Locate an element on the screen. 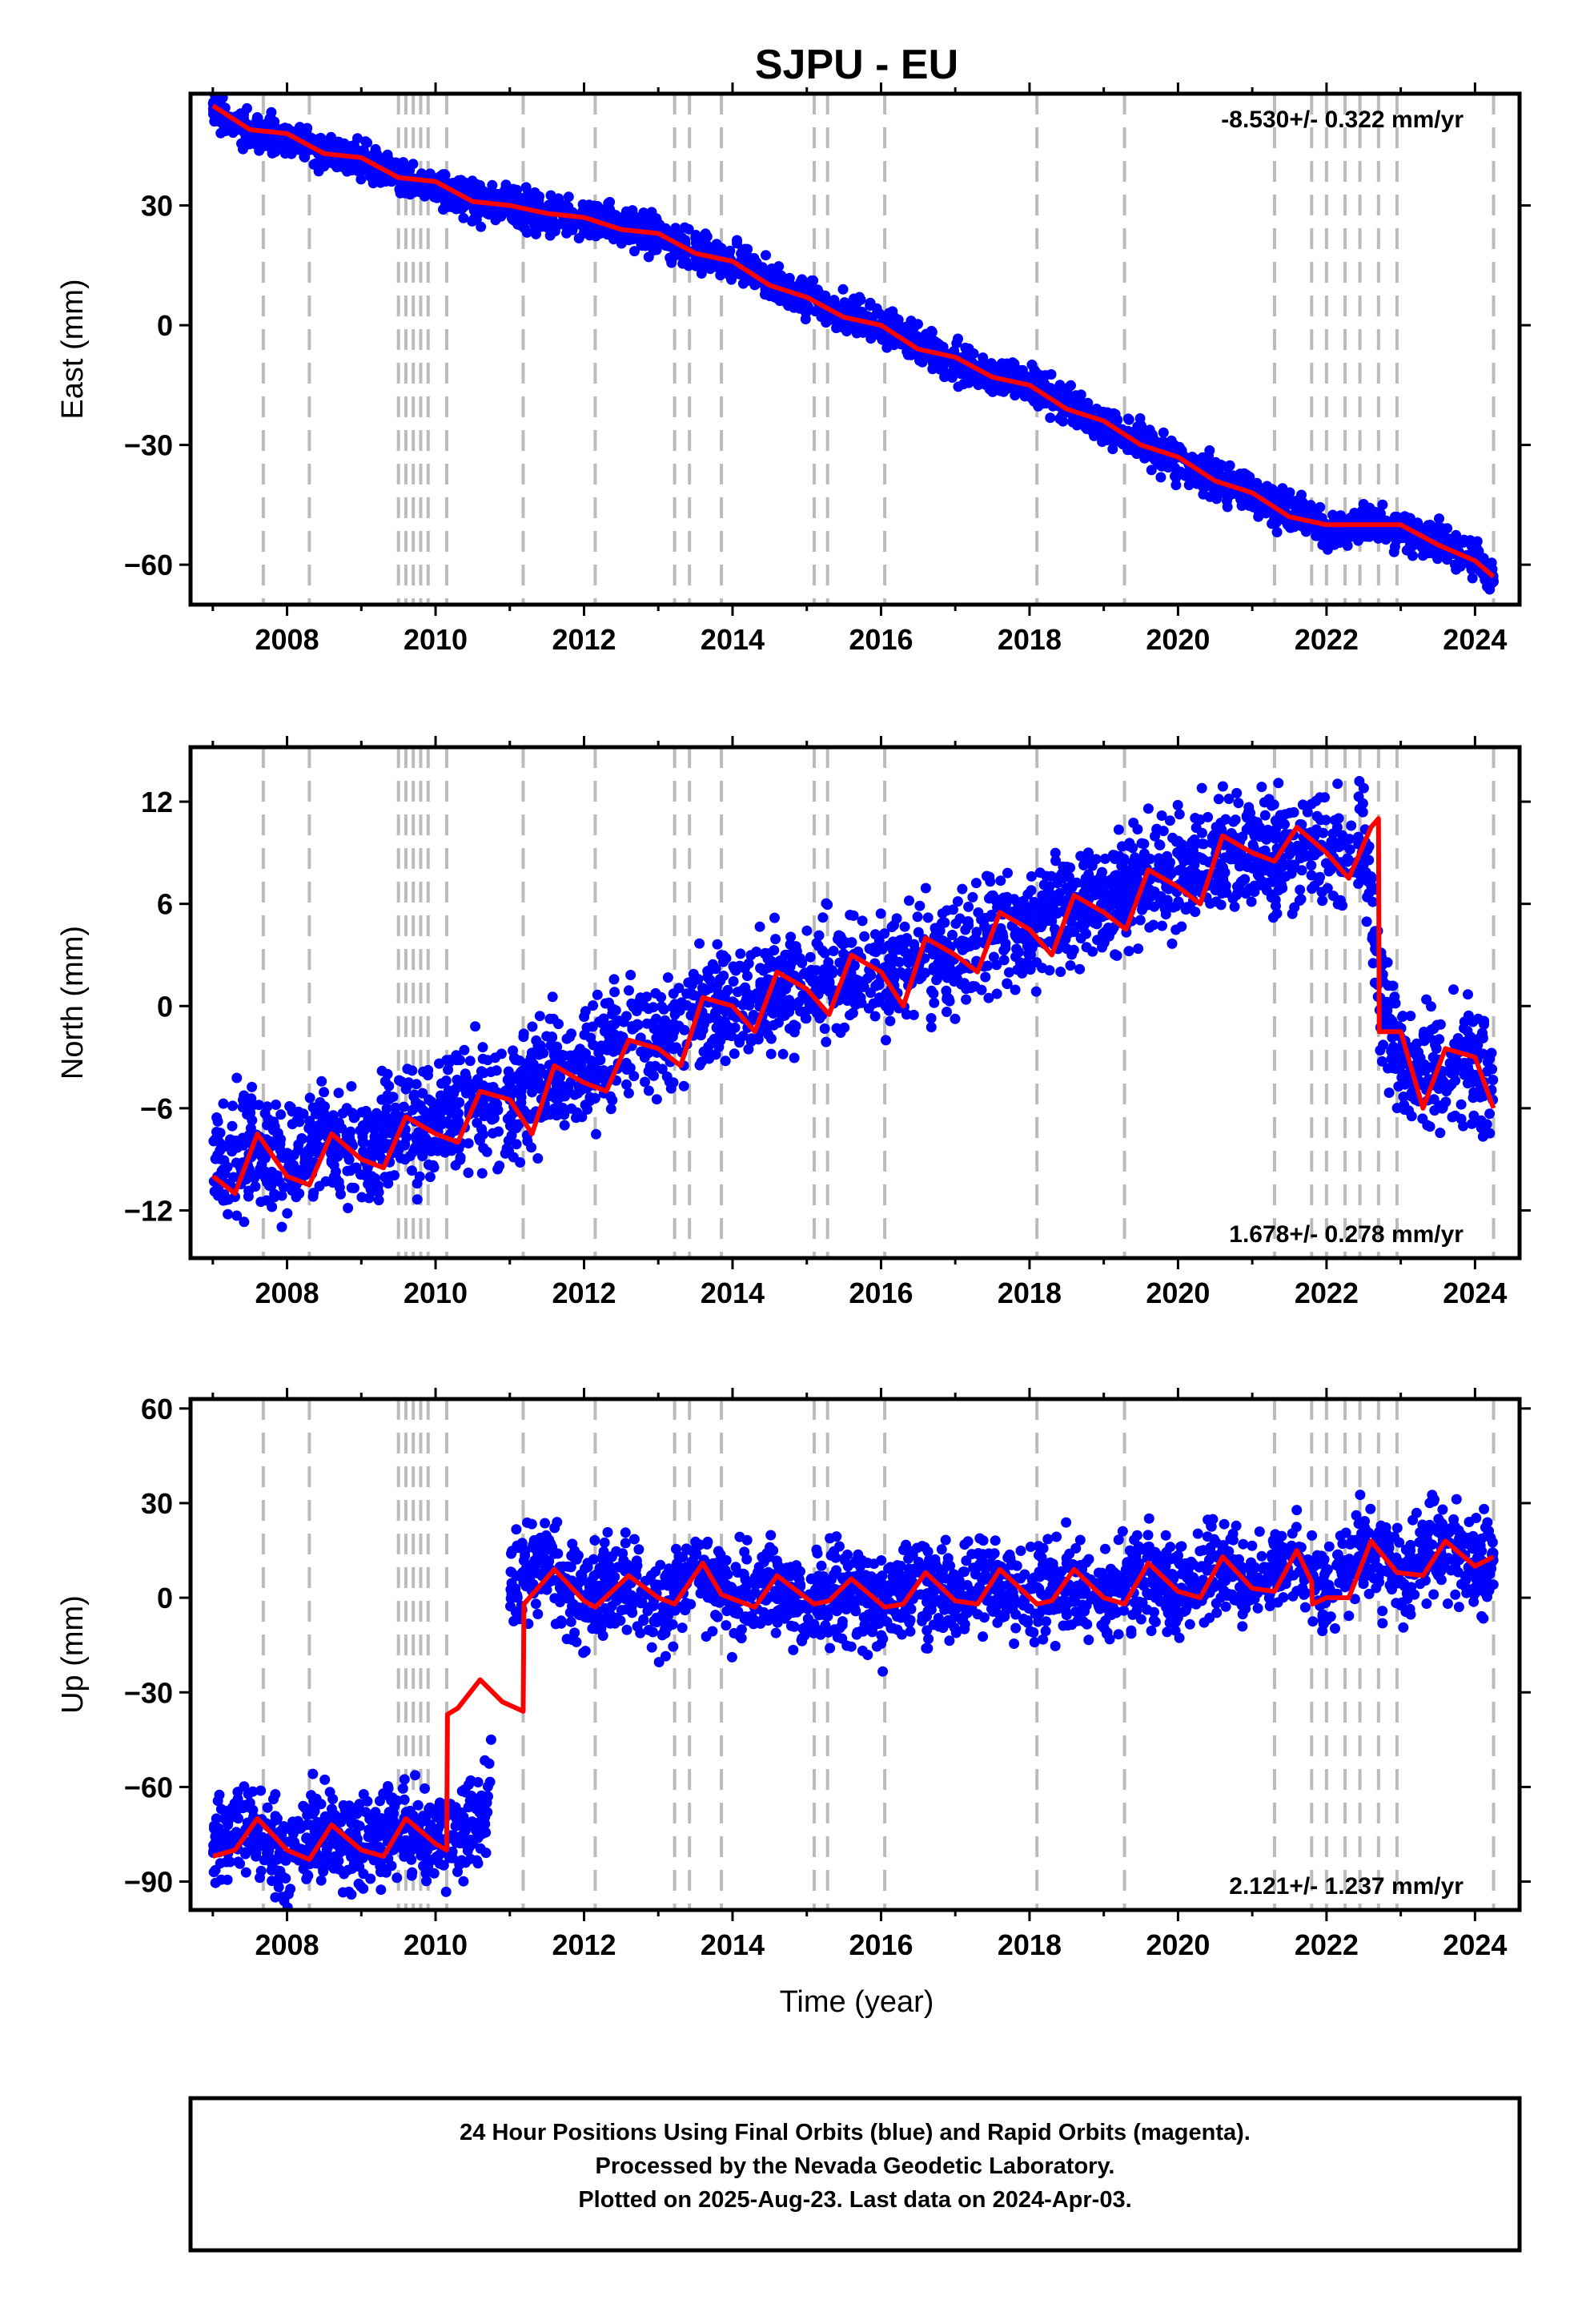 The image size is (1582, 2324). x-tick-label: 2020 is located at coordinates (1178, 639).